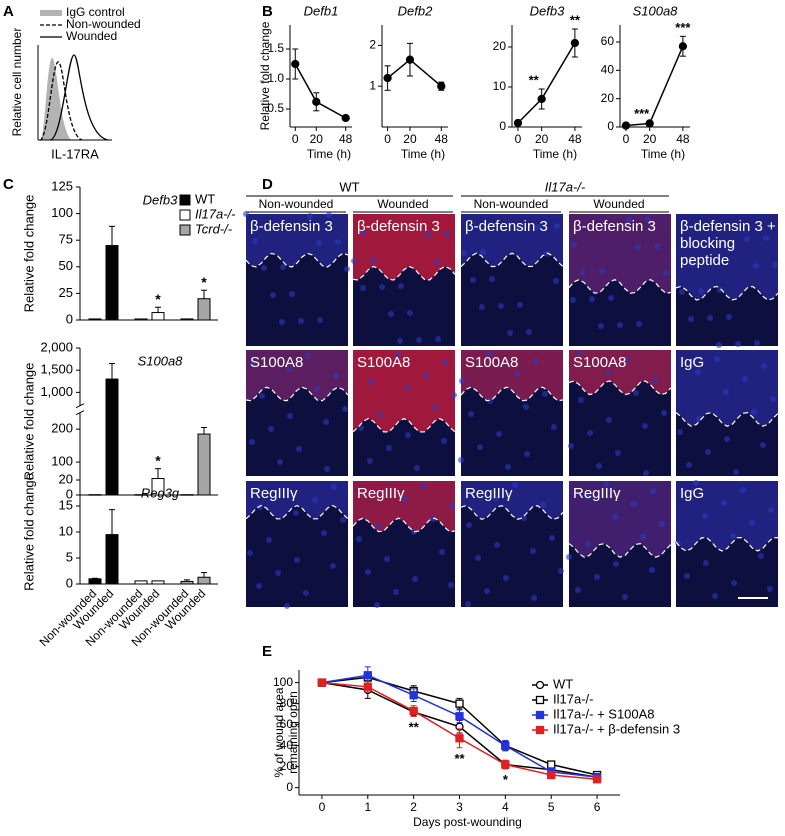 The width and height of the screenshot is (785, 836). Describe the element at coordinates (267, 651) in the screenshot. I see `panel-label: E` at that location.